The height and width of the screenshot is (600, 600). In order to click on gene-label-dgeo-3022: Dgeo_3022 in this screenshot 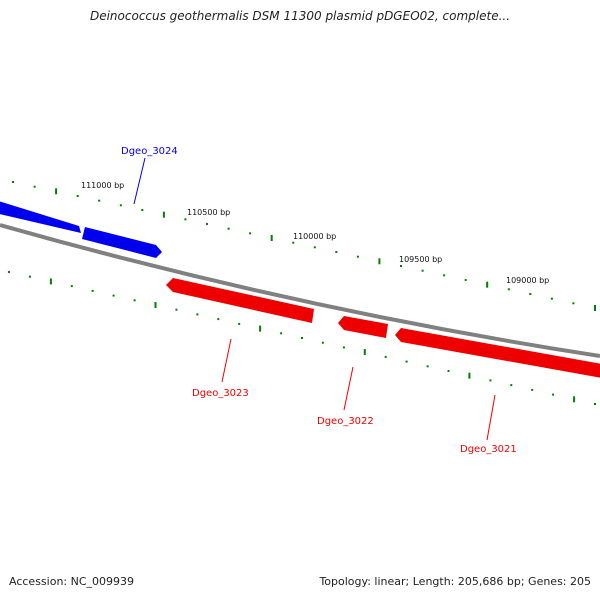, I will do `click(345, 421)`.